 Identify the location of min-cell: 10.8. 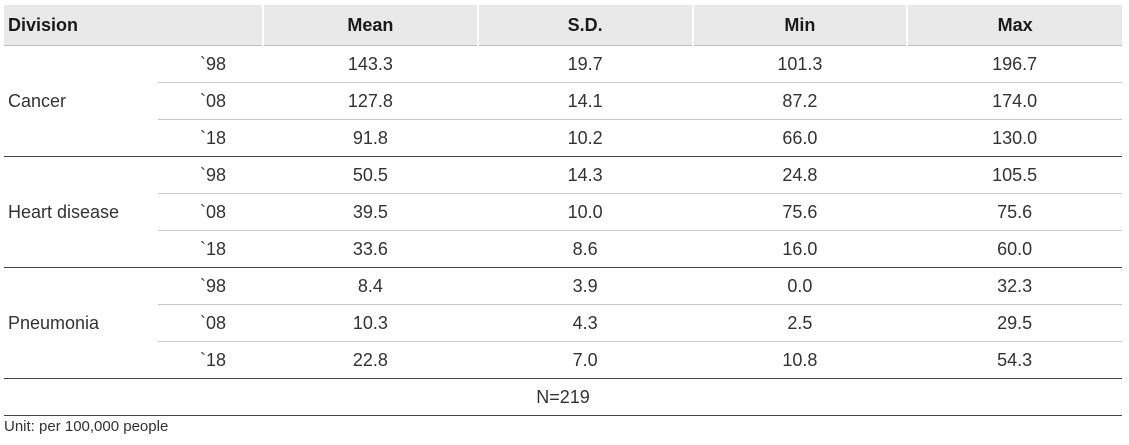
(800, 360).